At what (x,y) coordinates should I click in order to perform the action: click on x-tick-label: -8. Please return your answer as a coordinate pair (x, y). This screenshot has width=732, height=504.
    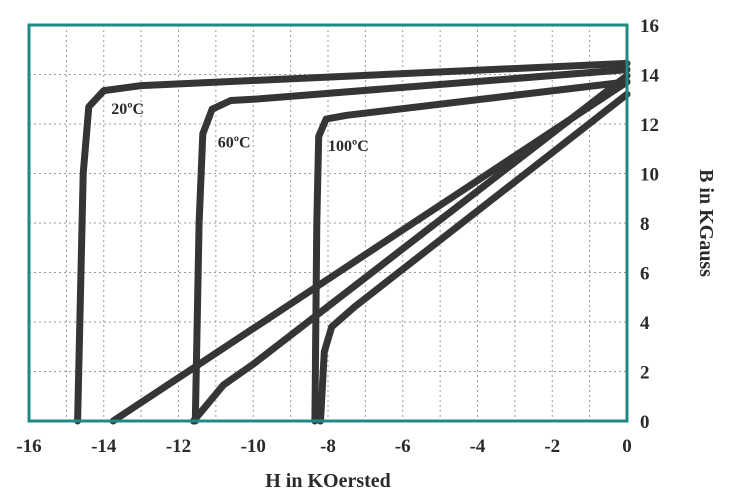
    Looking at the image, I should click on (328, 446).